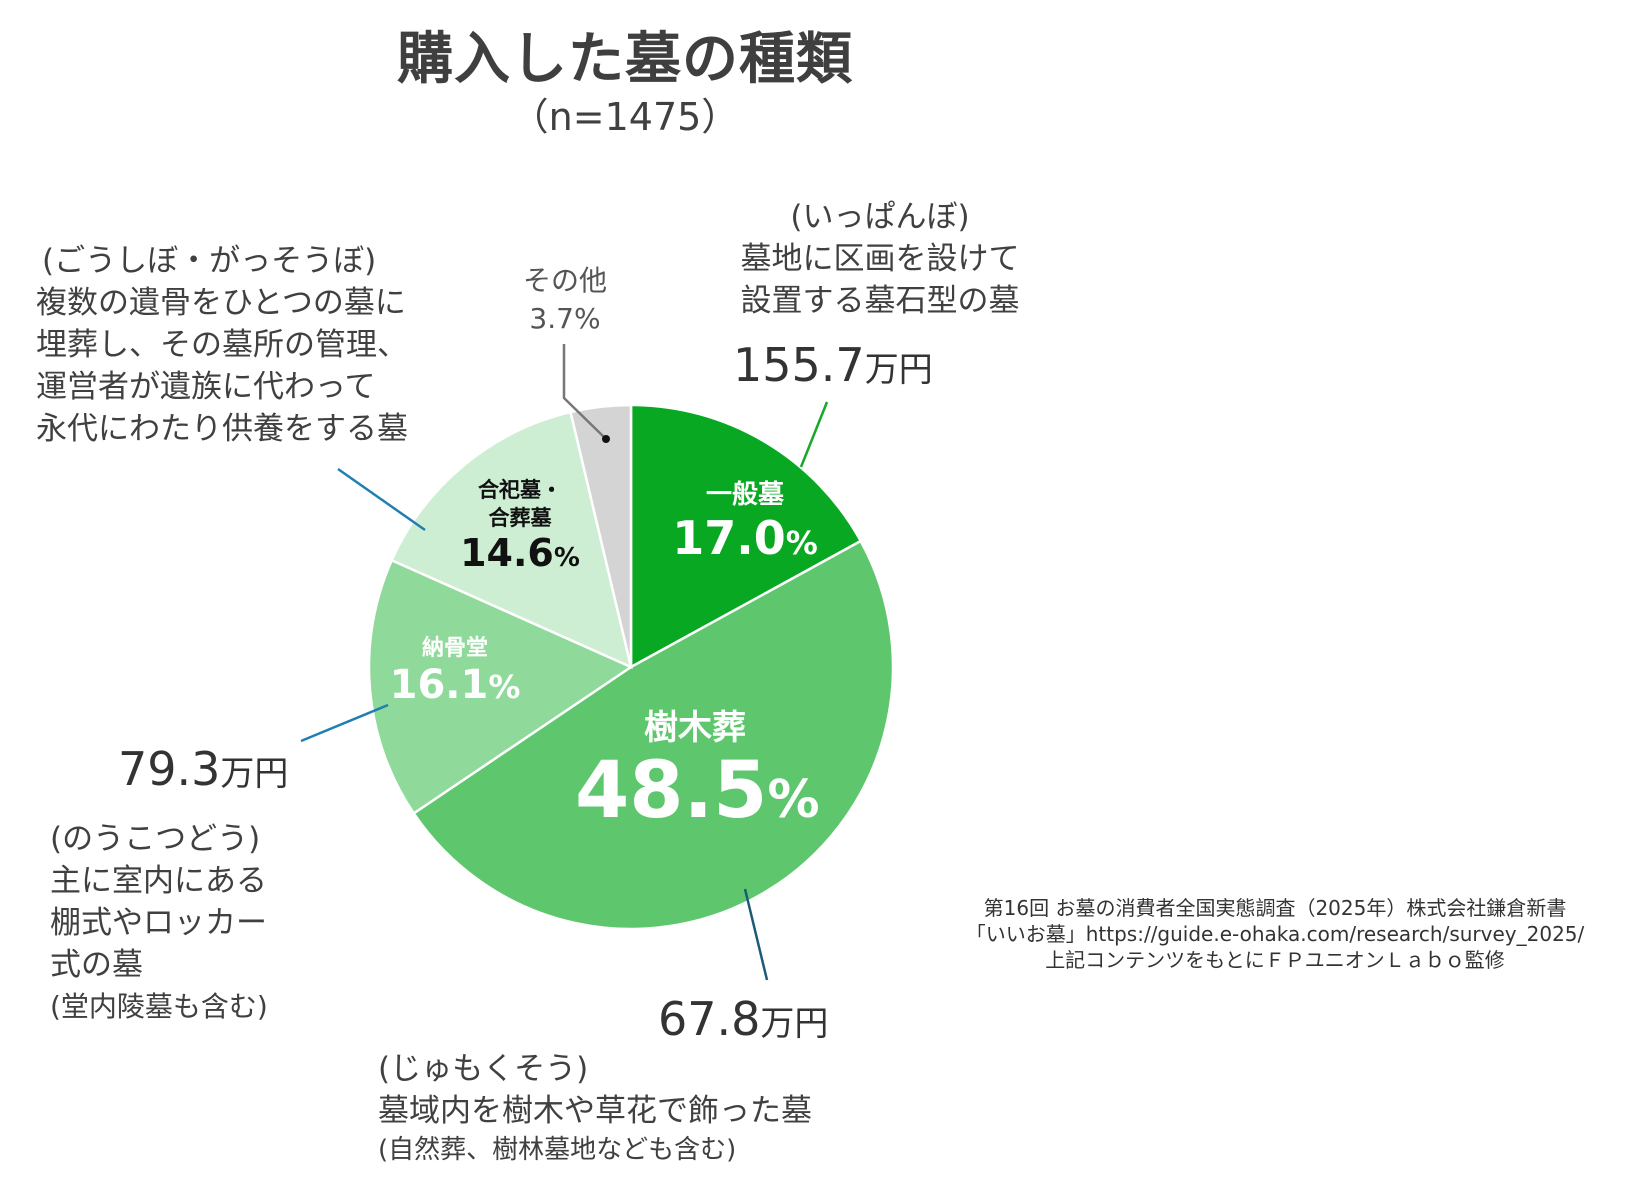  I want to click on annotation-jumokuso: (じゅもくそう) 墓域内を樹木や草花で飾った墓 (自然葬、樹林墓地なども含む), so click(595, 1108).